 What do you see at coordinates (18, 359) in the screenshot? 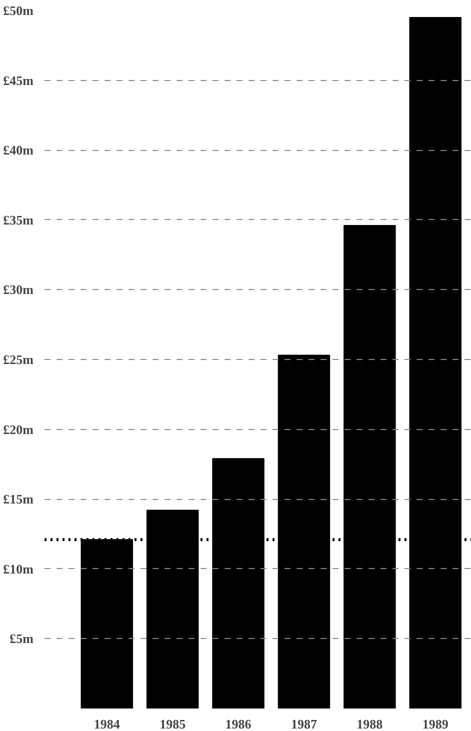
I see `y-tick-label: £25m` at bounding box center [18, 359].